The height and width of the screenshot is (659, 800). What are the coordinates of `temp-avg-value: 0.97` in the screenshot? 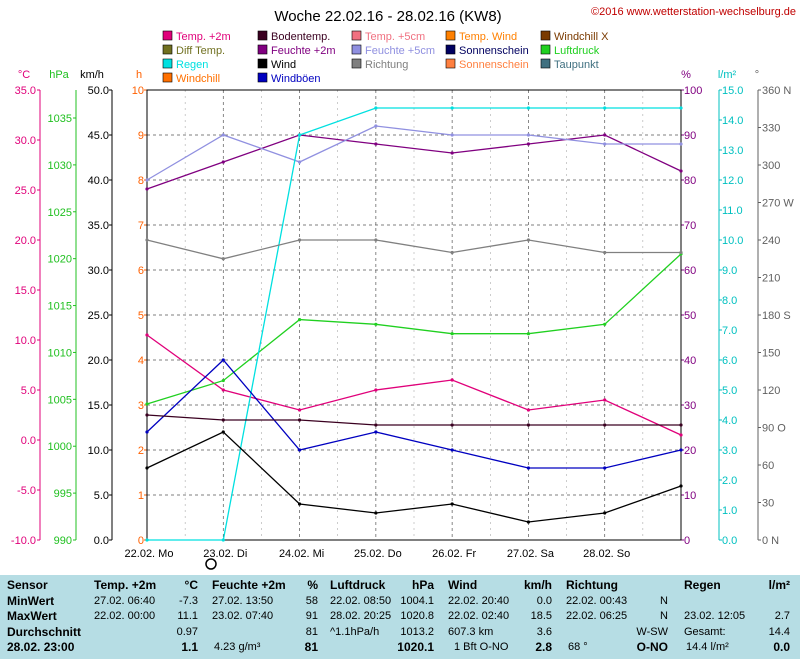 It's located at (187, 631).